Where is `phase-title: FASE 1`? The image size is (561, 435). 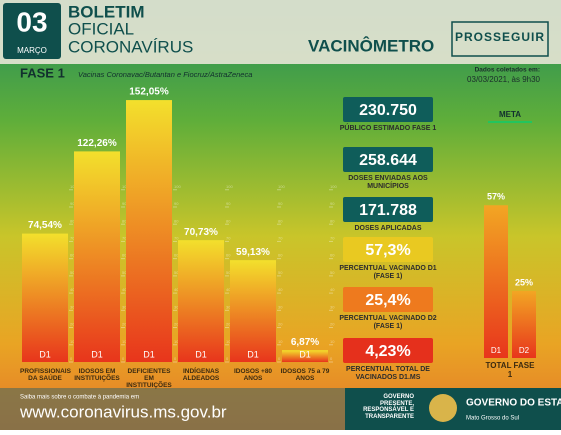
phase-title: FASE 1 is located at coordinates (42, 72).